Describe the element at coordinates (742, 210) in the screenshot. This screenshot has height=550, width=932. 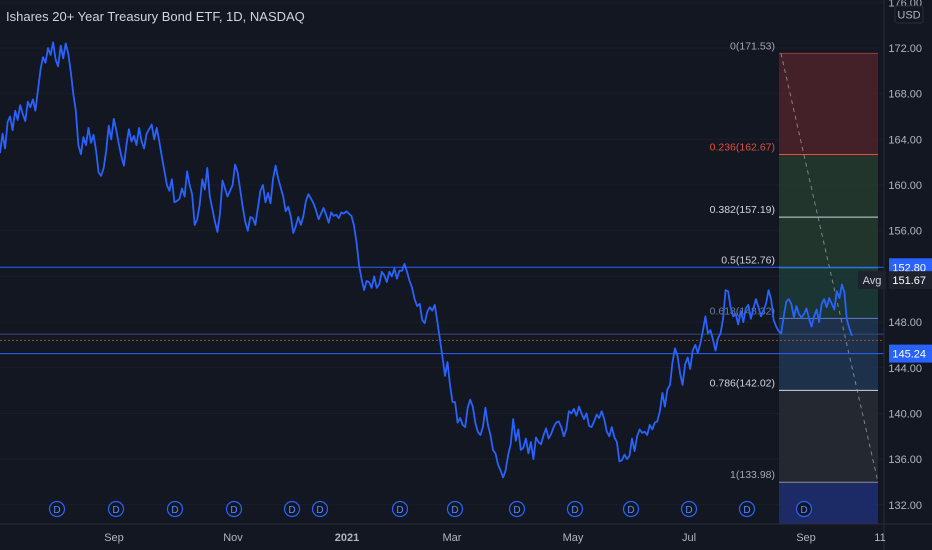
I see `fib-level-label: 0.382(157.19)` at that location.